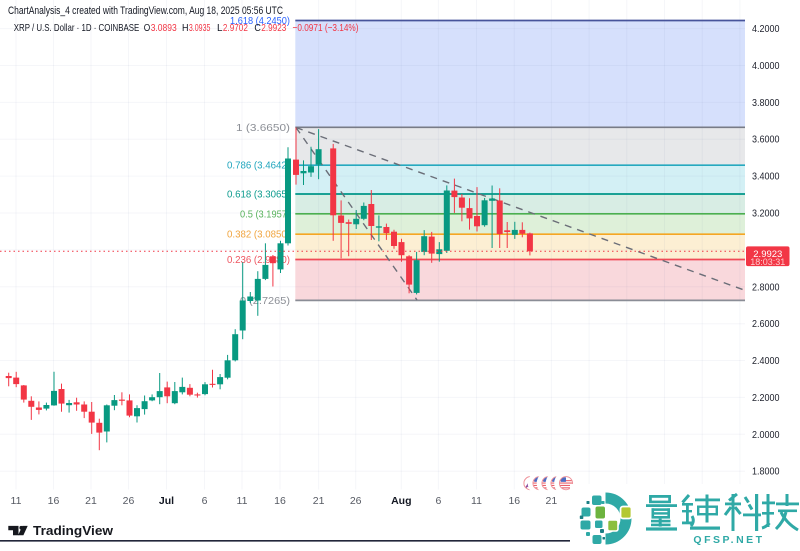 This screenshot has width=800, height=551. I want to click on svg-text: 3.4000, so click(766, 177).